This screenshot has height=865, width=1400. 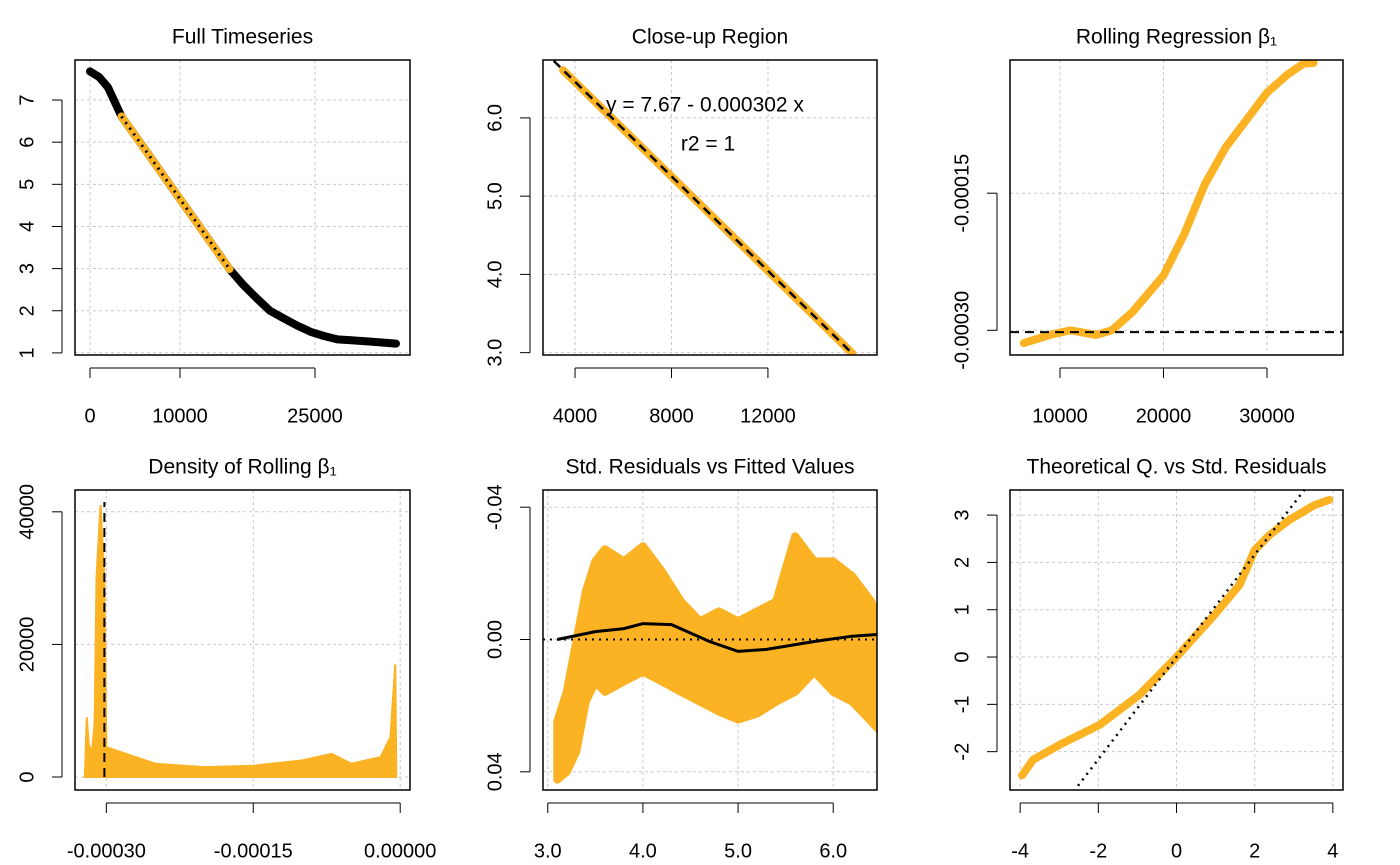 I want to click on panel-title: Std. Residuals vs Fitted Values, so click(x=709, y=467).